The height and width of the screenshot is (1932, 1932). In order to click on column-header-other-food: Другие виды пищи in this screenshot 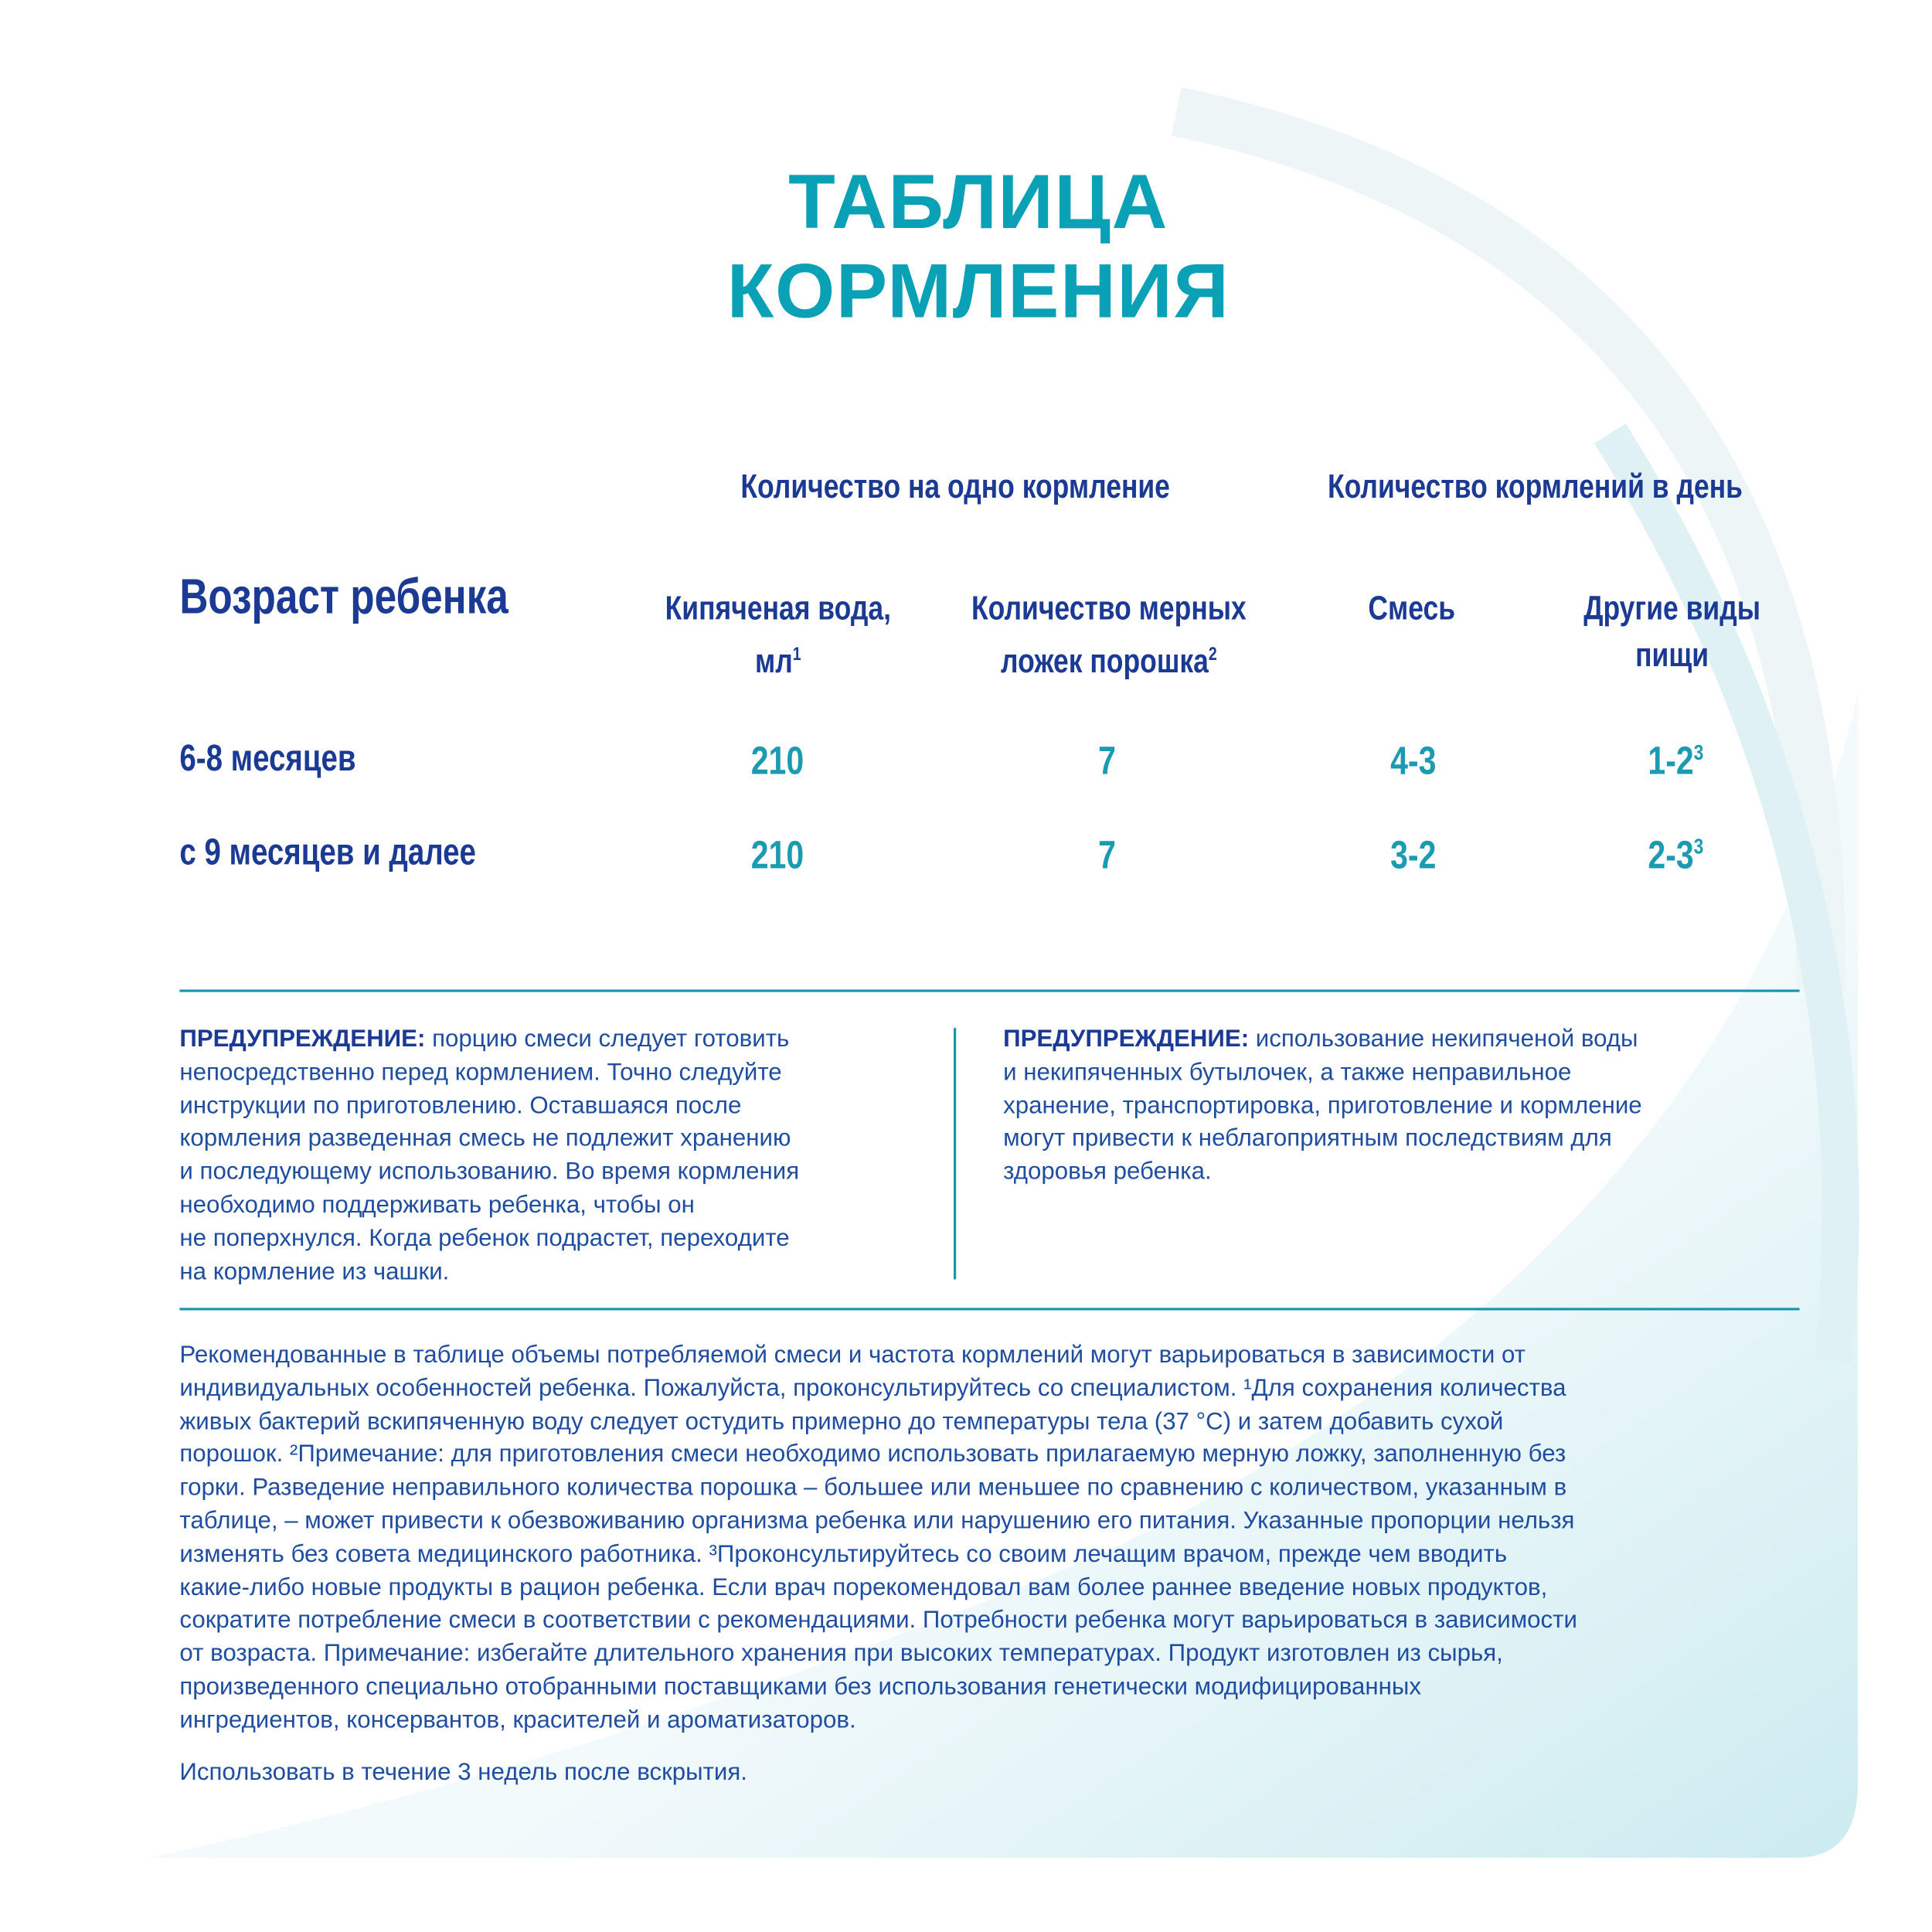, I will do `click(1671, 631)`.